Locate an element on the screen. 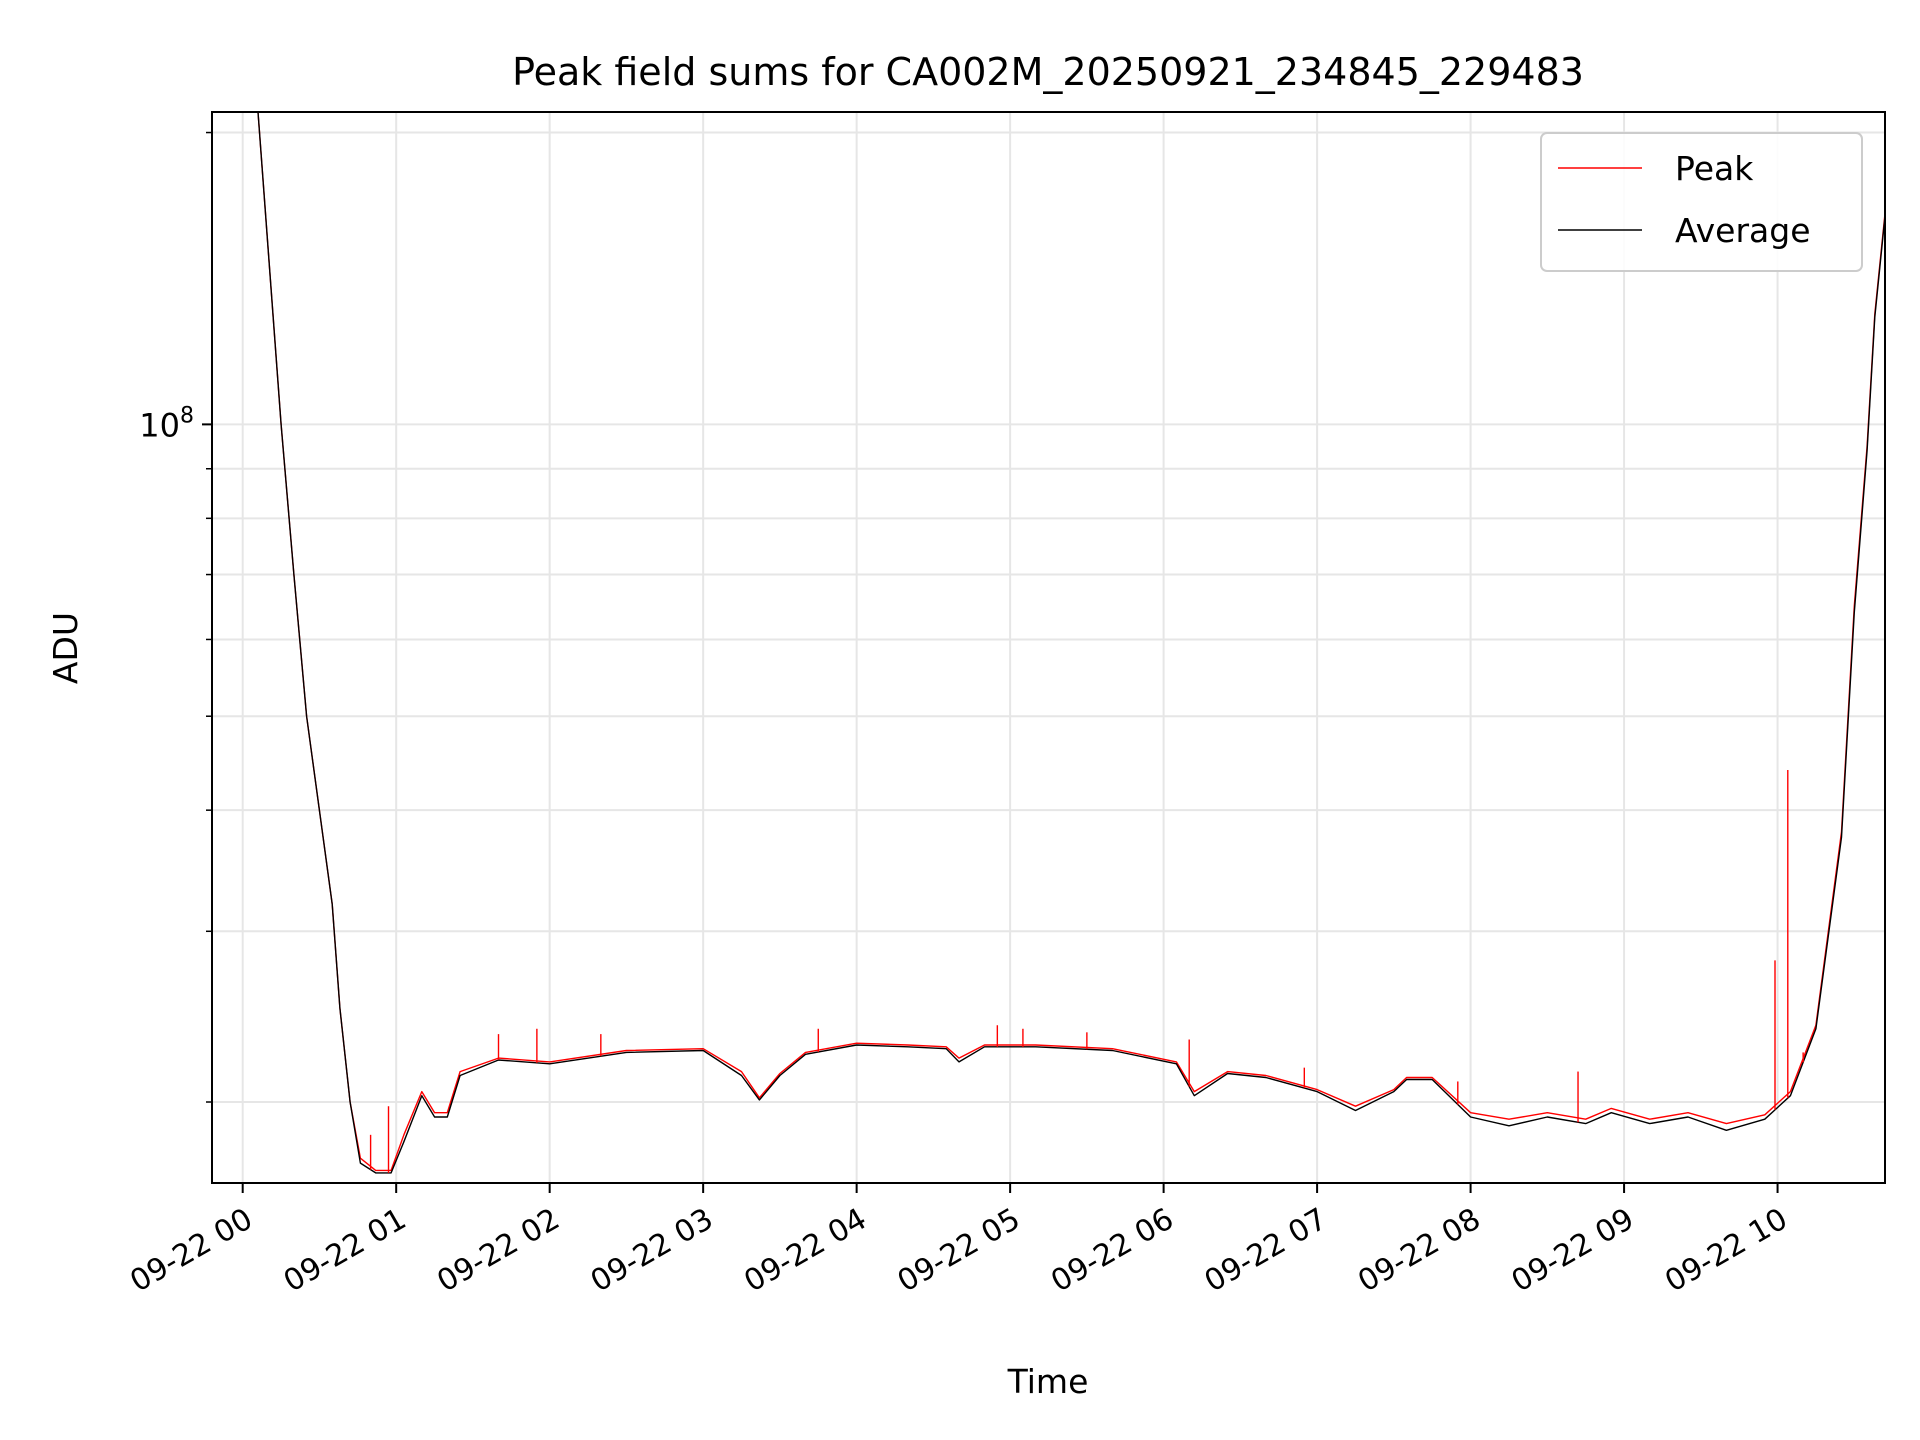  legend: Peak Average is located at coordinates (1701, 202).